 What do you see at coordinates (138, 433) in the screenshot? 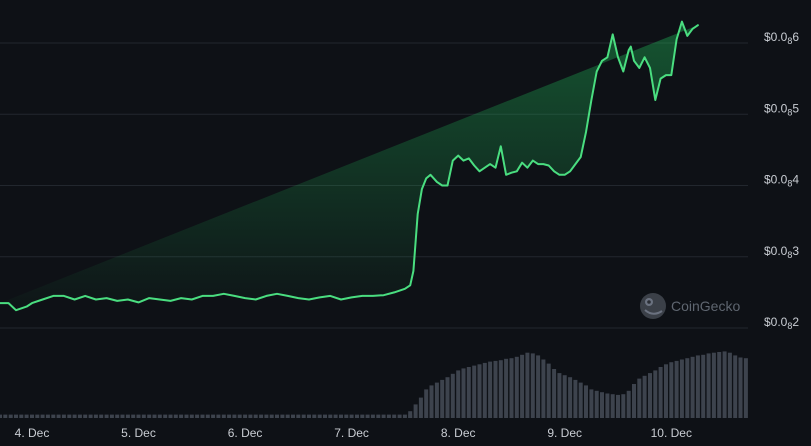
I see `x-tick-label: 5. Dec` at bounding box center [138, 433].